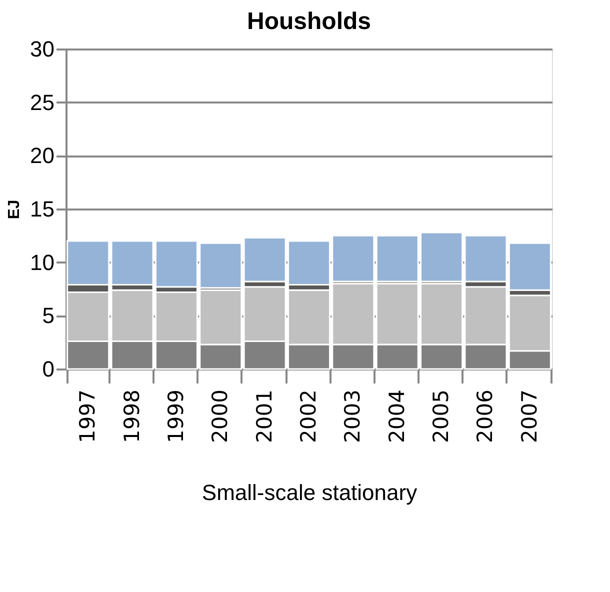 The height and width of the screenshot is (592, 610). What do you see at coordinates (485, 416) in the screenshot?
I see `x-tick-label: 2006` at bounding box center [485, 416].